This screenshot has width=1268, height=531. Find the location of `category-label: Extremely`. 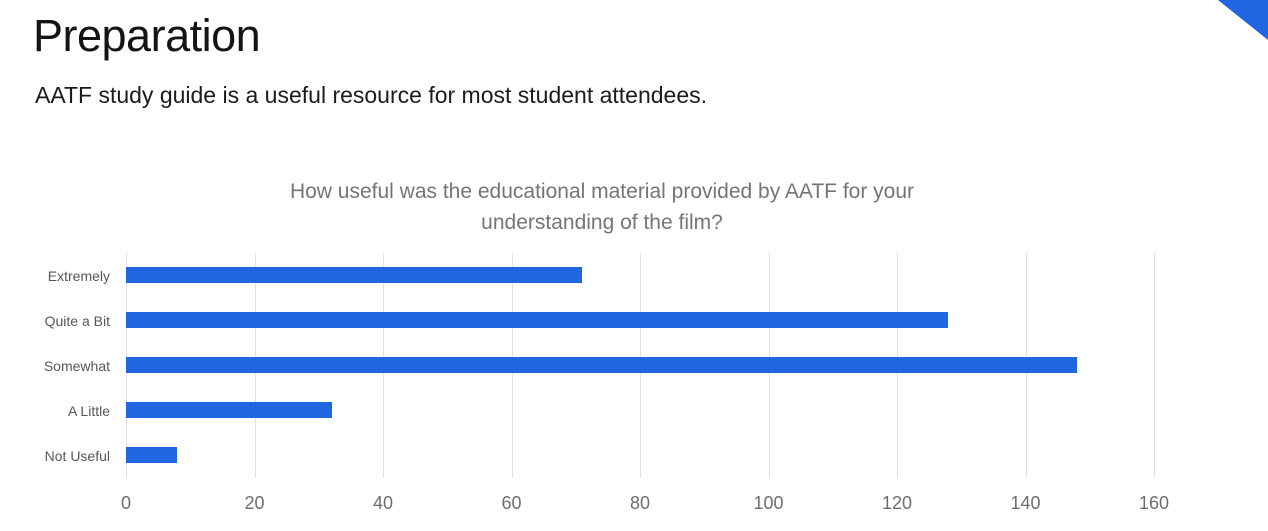

category-label: Extremely is located at coordinates (78, 275).